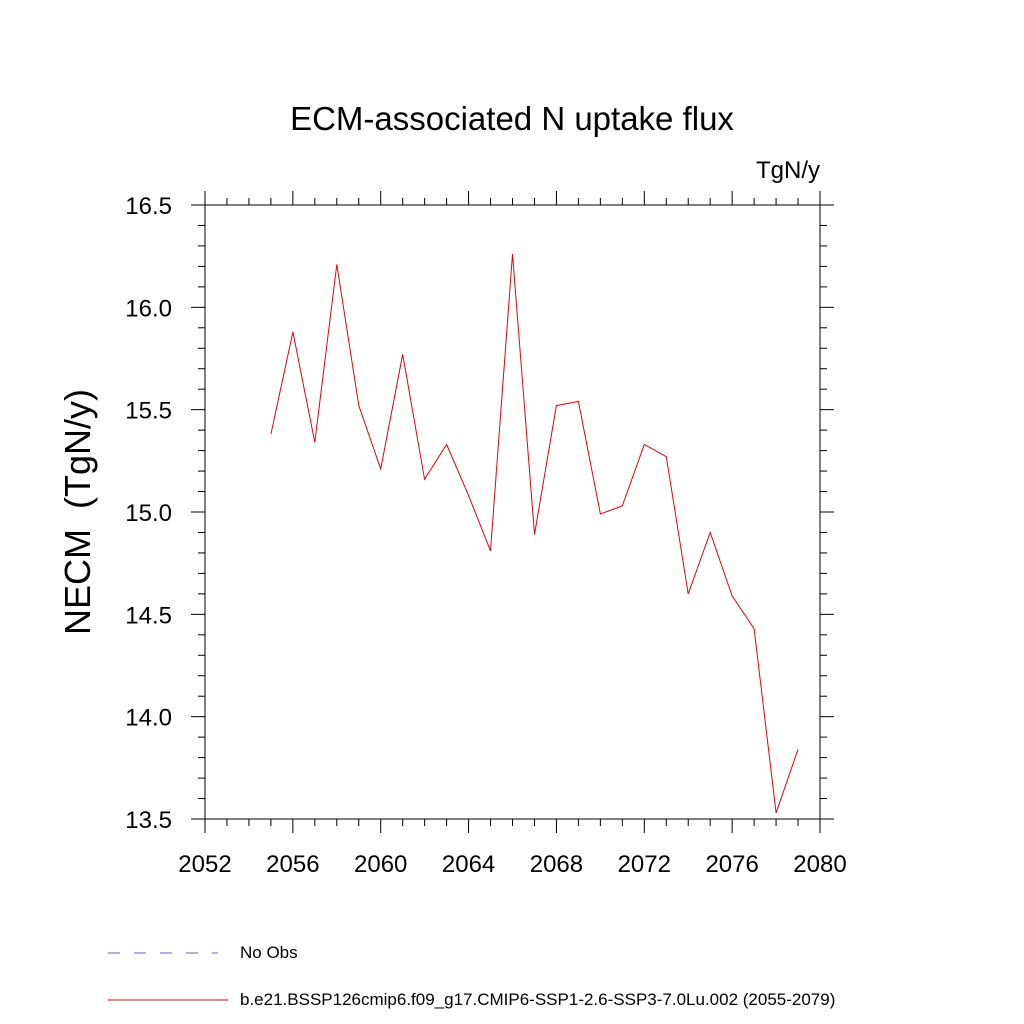 The width and height of the screenshot is (1024, 1024). I want to click on x-tick-label: 2064, so click(468, 864).